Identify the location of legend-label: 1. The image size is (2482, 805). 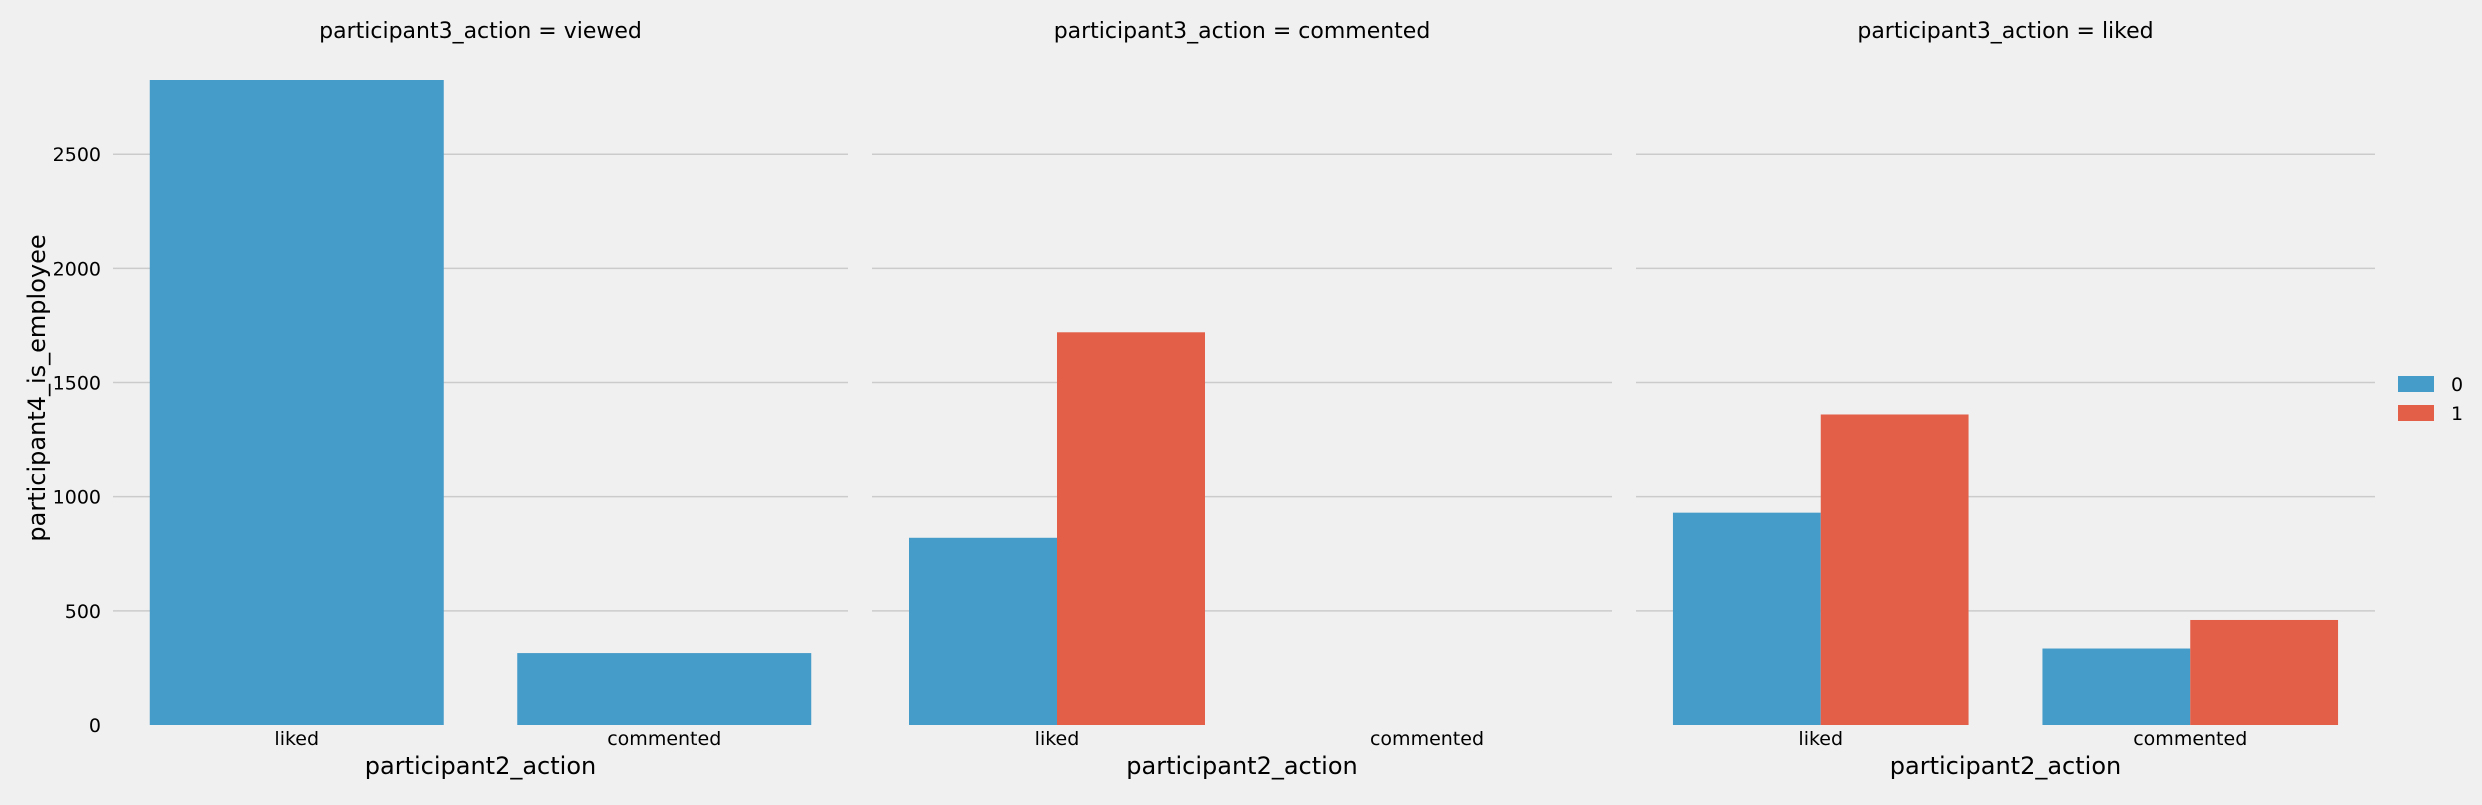
(2457, 414).